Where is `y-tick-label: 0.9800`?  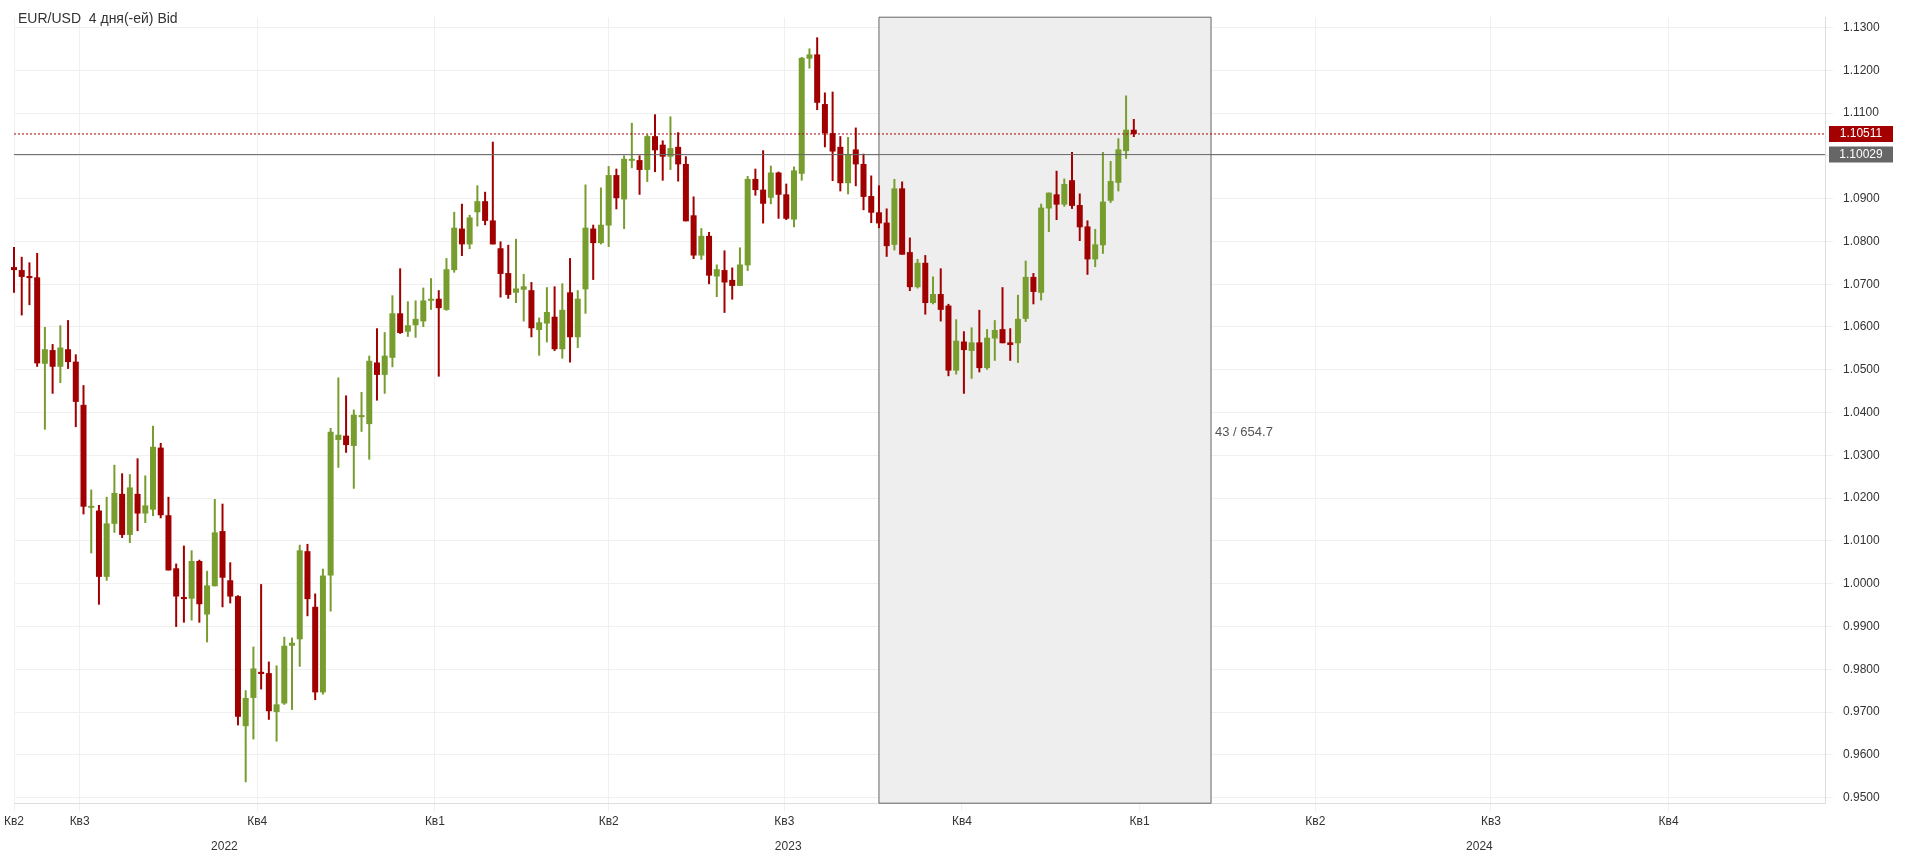 y-tick-label: 0.9800 is located at coordinates (1862, 668).